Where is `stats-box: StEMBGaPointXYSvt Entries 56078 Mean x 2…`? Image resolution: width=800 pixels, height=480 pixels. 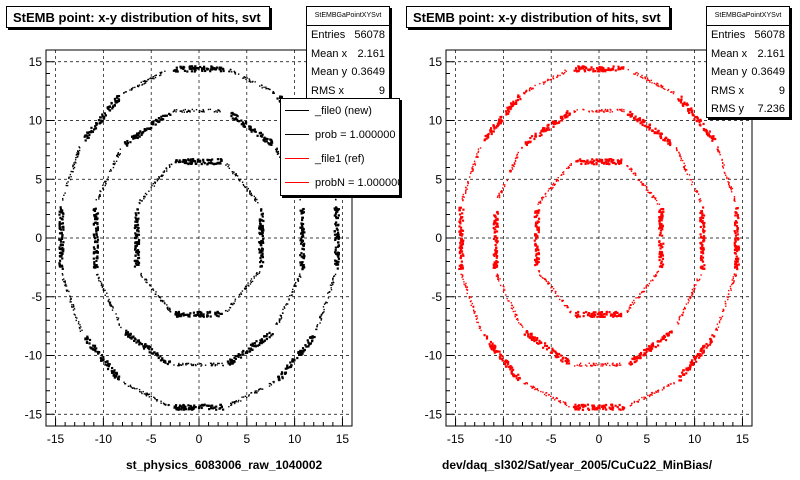 stats-box: StEMBGaPointXYSvt Entries 56078 Mean x 2… is located at coordinates (748, 62).